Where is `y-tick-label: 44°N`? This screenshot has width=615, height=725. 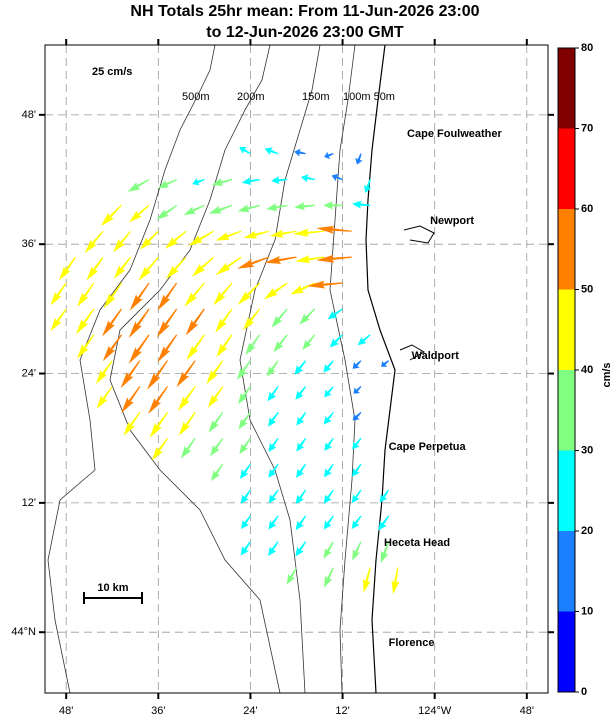
y-tick-label: 44°N is located at coordinates (23, 632).